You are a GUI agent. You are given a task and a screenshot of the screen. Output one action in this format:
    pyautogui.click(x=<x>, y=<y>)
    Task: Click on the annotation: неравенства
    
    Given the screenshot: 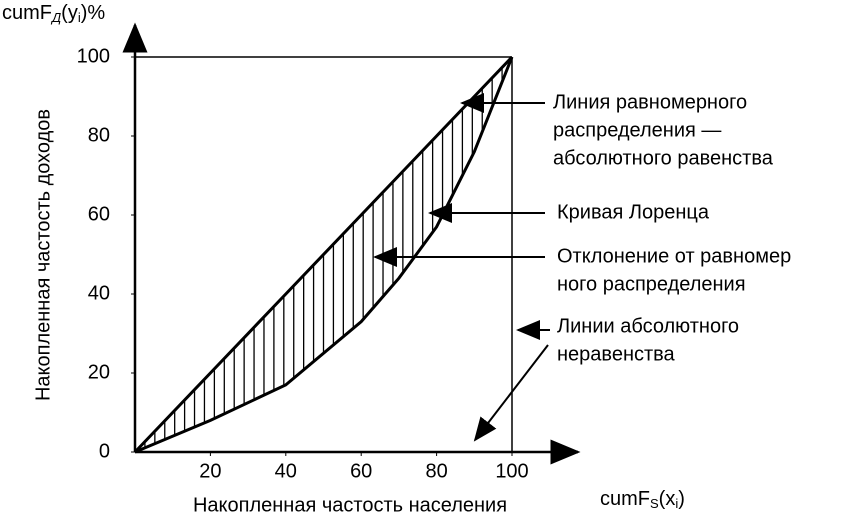 What is the action you would take?
    pyautogui.click(x=616, y=354)
    